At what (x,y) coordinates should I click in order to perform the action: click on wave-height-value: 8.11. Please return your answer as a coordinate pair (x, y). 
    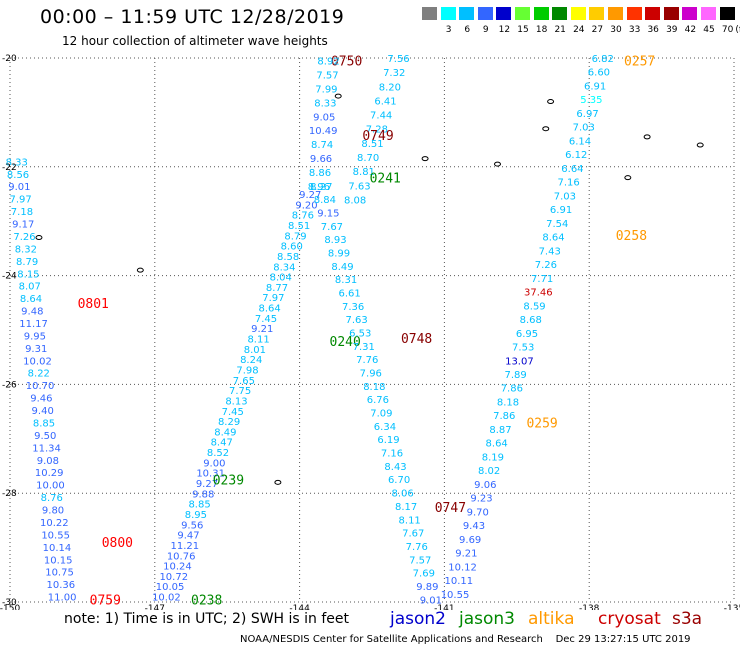
    Looking at the image, I should click on (410, 520).